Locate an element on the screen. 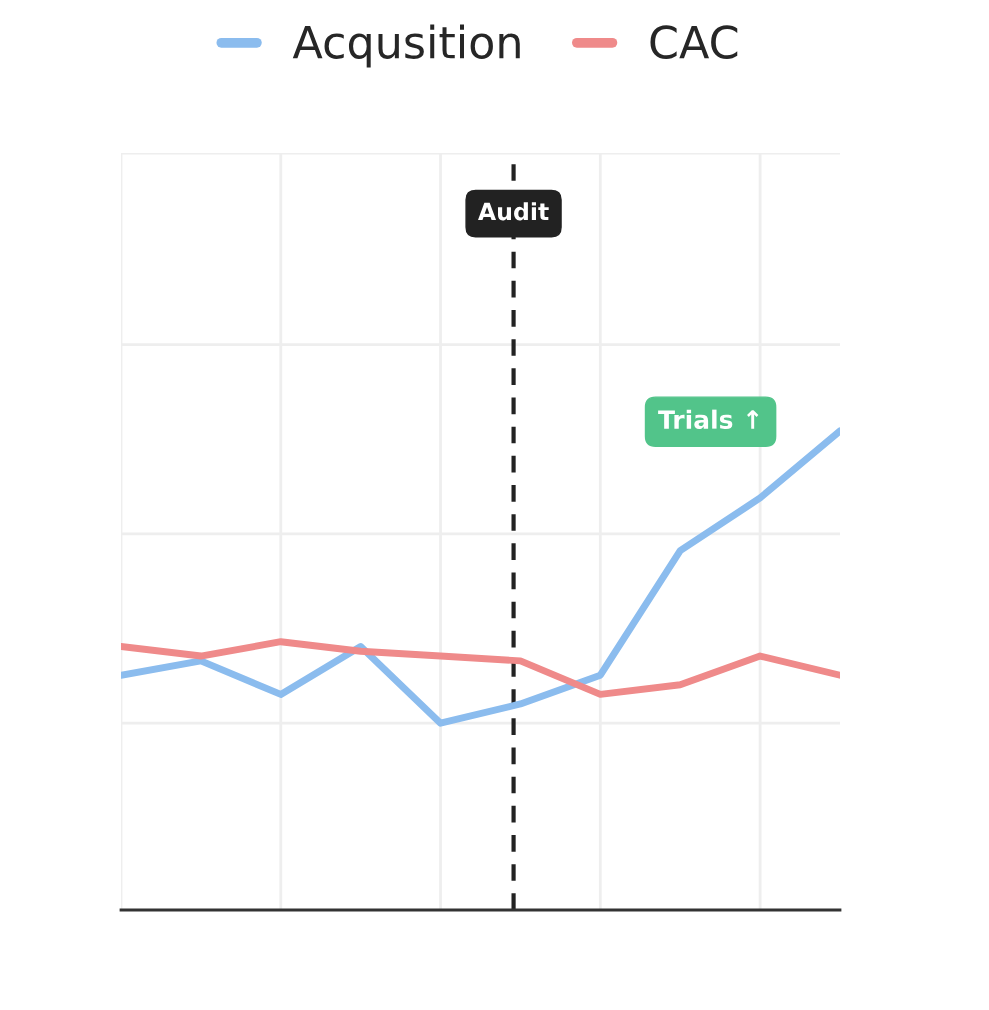  text: Trials ↑ is located at coordinates (708, 419).